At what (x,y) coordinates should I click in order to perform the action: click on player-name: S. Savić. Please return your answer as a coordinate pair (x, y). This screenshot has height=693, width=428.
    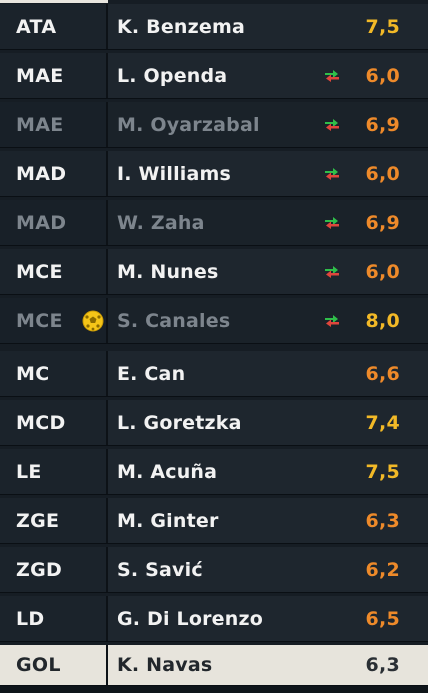
    Looking at the image, I should click on (160, 569).